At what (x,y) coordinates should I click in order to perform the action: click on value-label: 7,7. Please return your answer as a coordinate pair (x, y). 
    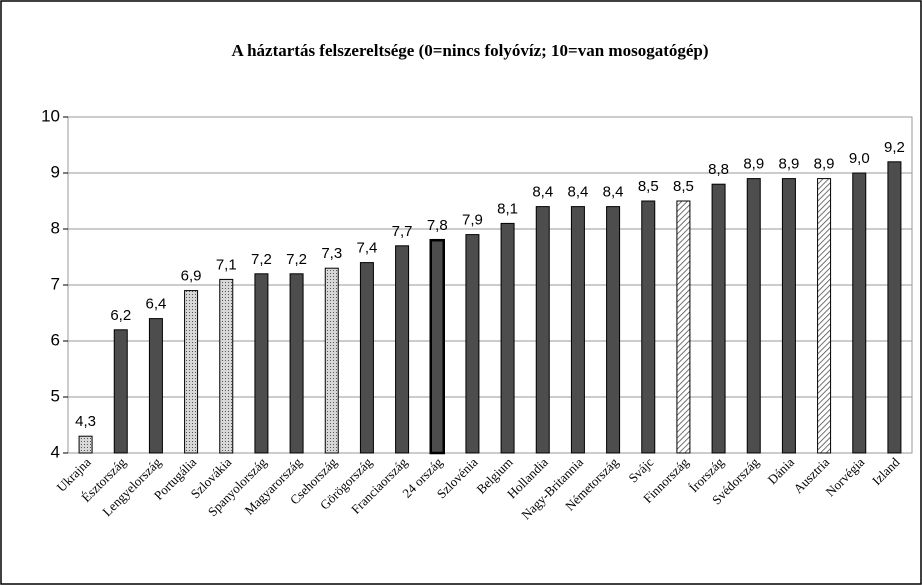
    Looking at the image, I should click on (402, 231).